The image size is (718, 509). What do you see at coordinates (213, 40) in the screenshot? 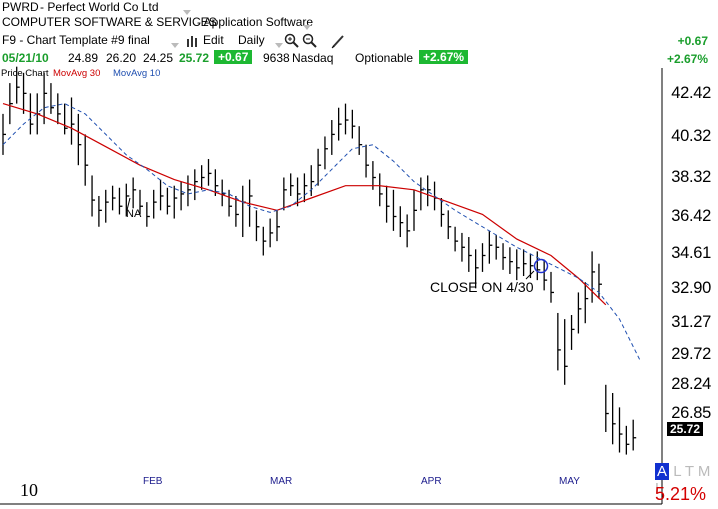
I see `edit-button: Edit` at bounding box center [213, 40].